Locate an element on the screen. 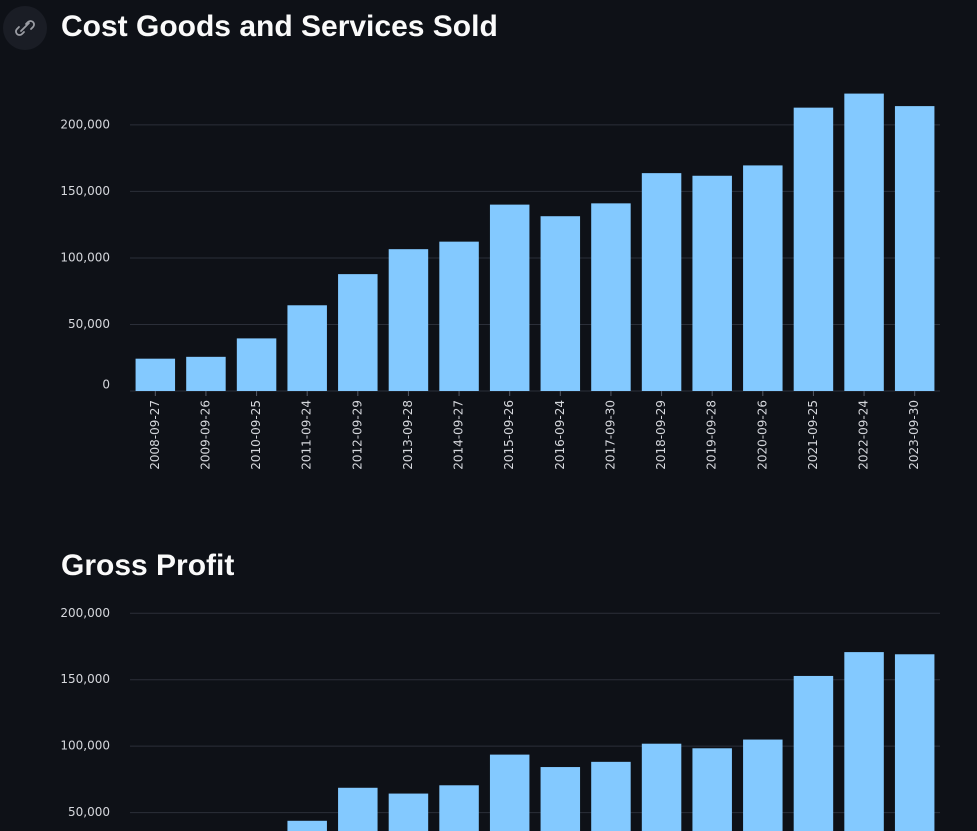  x-tick-label: 2023-09-30 is located at coordinates (914, 435).